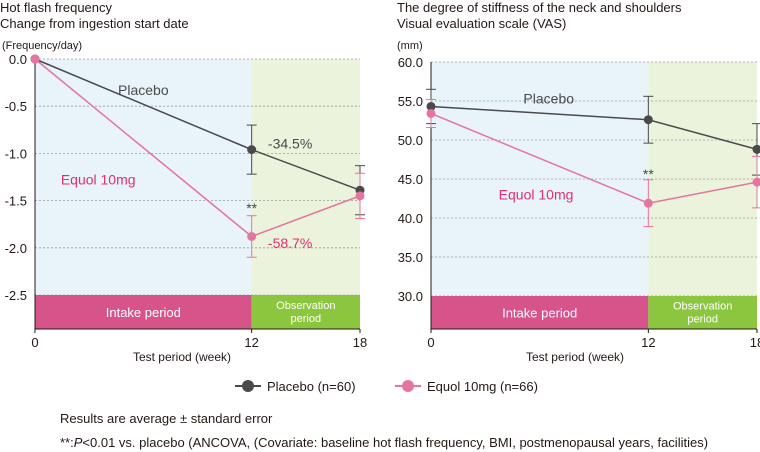  I want to click on chart-subtitle: Change from ingestion start date, so click(94, 23).